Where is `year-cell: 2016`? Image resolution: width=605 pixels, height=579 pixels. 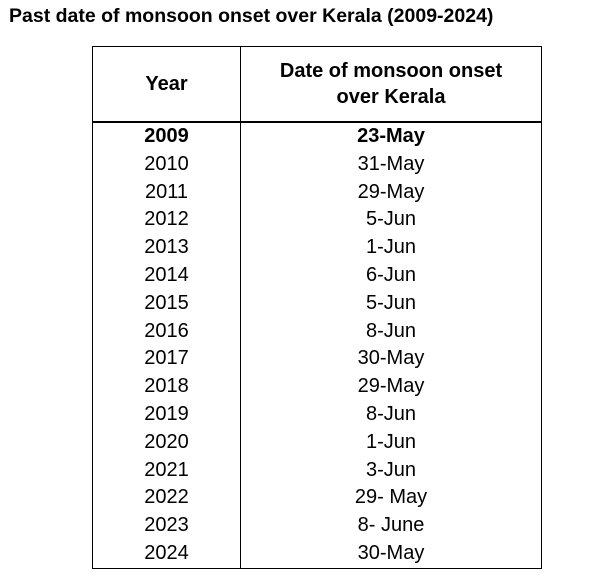
year-cell: 2016 is located at coordinates (166, 331).